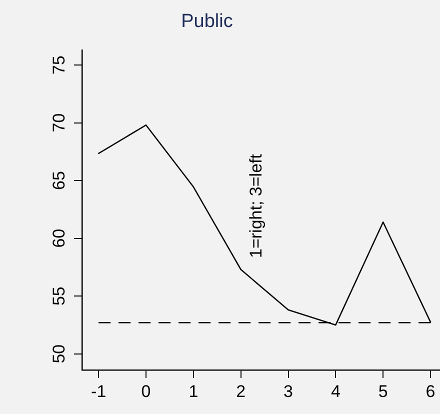 This screenshot has width=440, height=414. What do you see at coordinates (59, 65) in the screenshot?
I see `y-tick-label: 75` at bounding box center [59, 65].